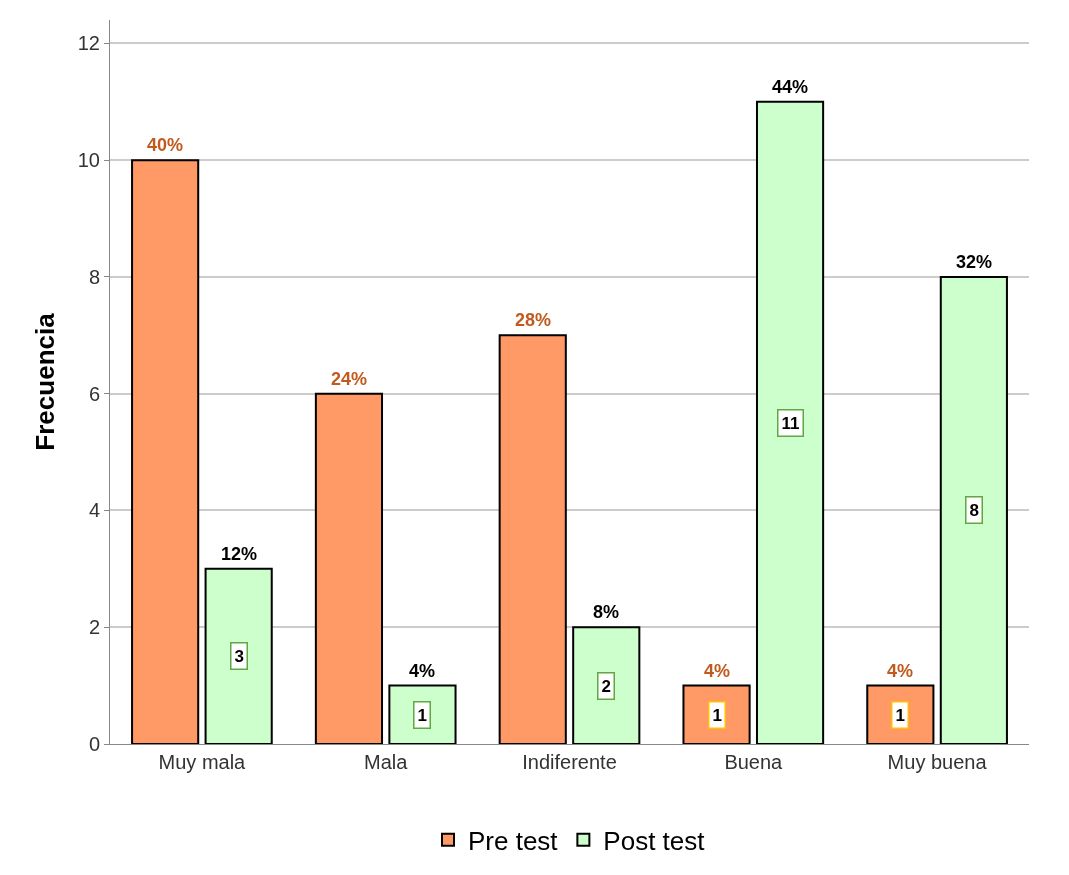 This screenshot has height=875, width=1069. What do you see at coordinates (349, 379) in the screenshot?
I see `annotation: 24%` at bounding box center [349, 379].